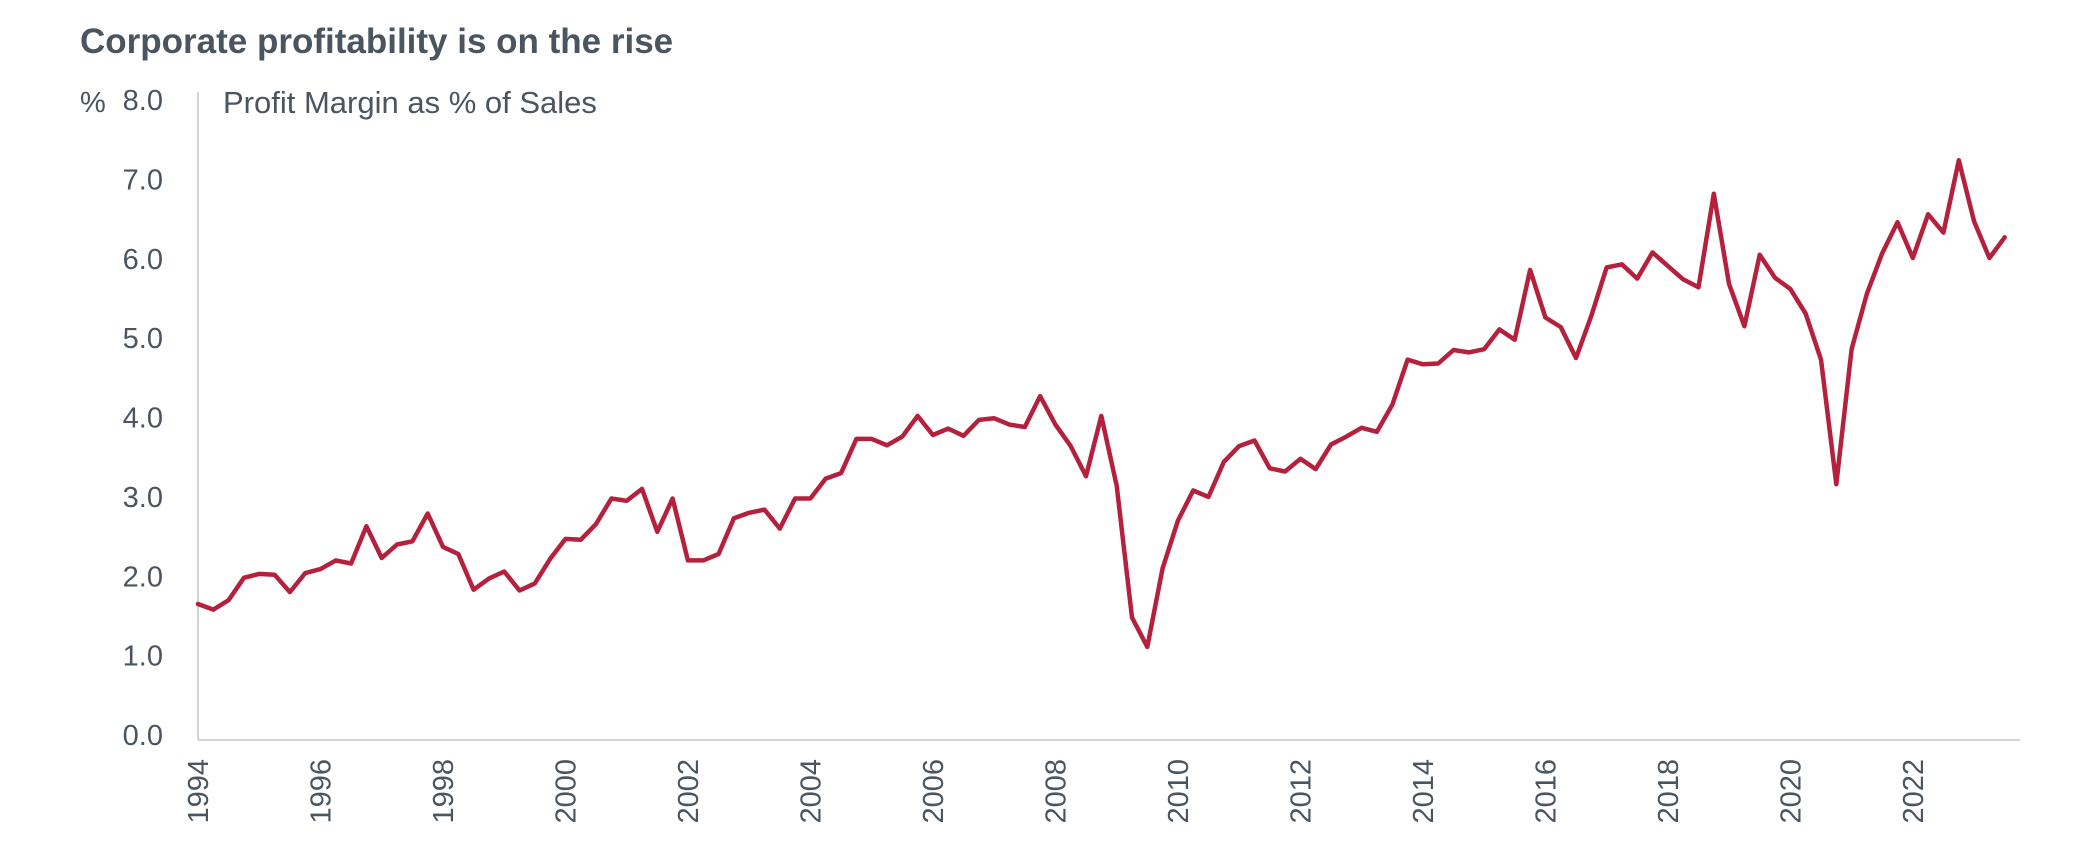 This screenshot has height=851, width=2084. I want to click on x-tick-label: 1998, so click(444, 791).